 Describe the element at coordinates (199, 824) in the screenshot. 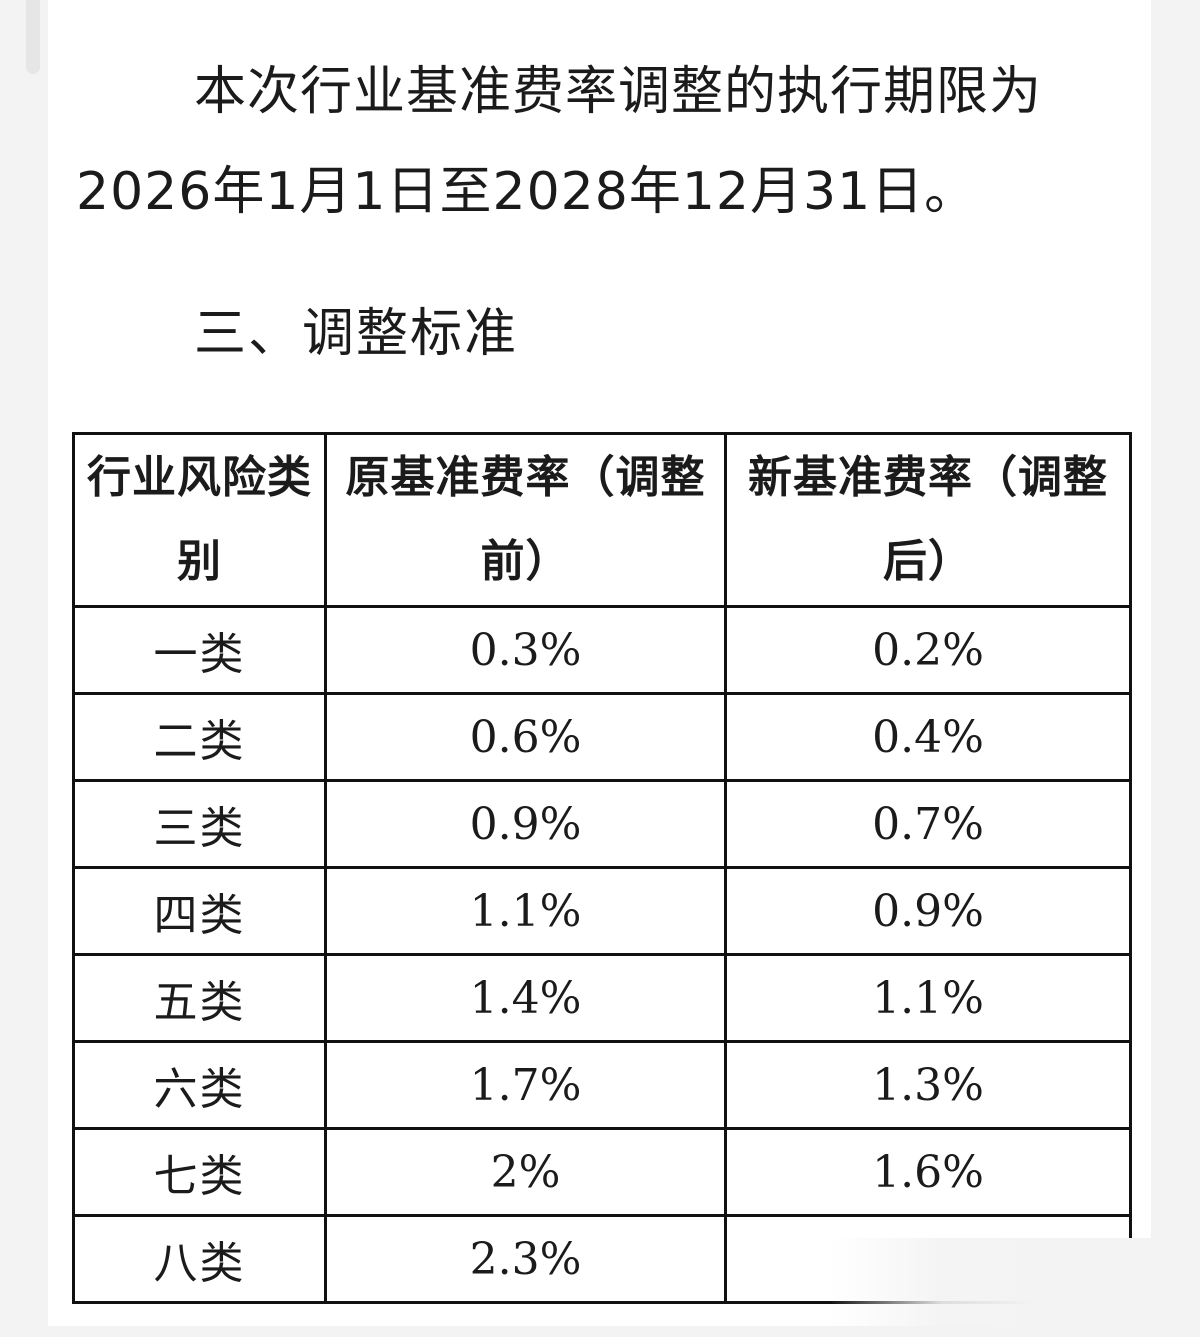

I see `category-cell: 三类` at that location.